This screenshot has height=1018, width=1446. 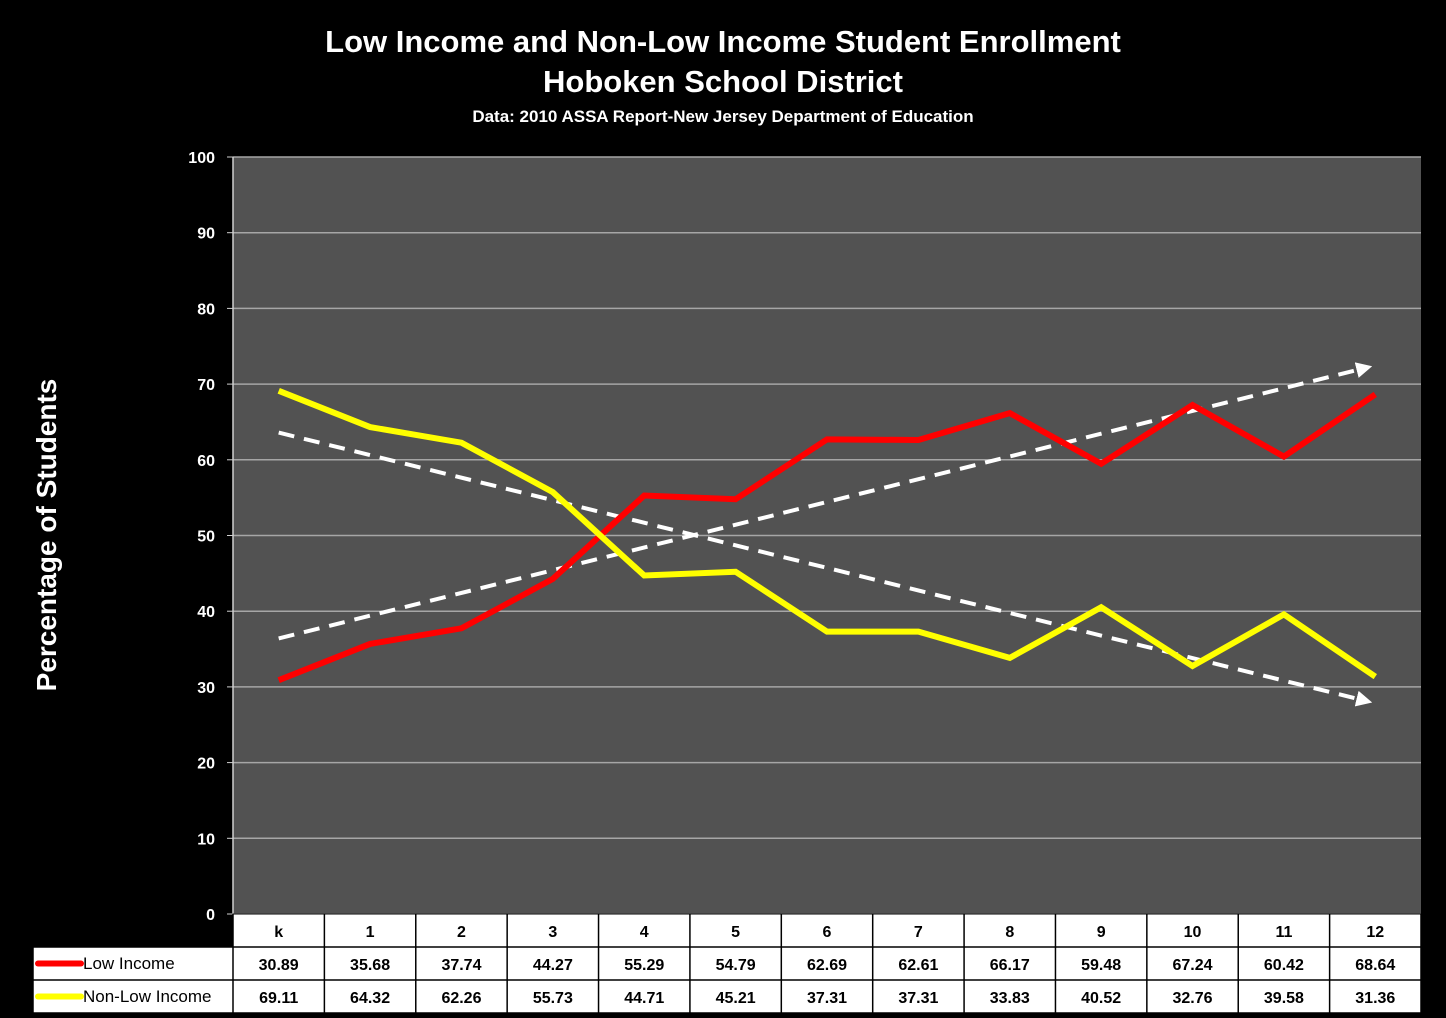 I want to click on table-header-row, so click(x=827, y=930).